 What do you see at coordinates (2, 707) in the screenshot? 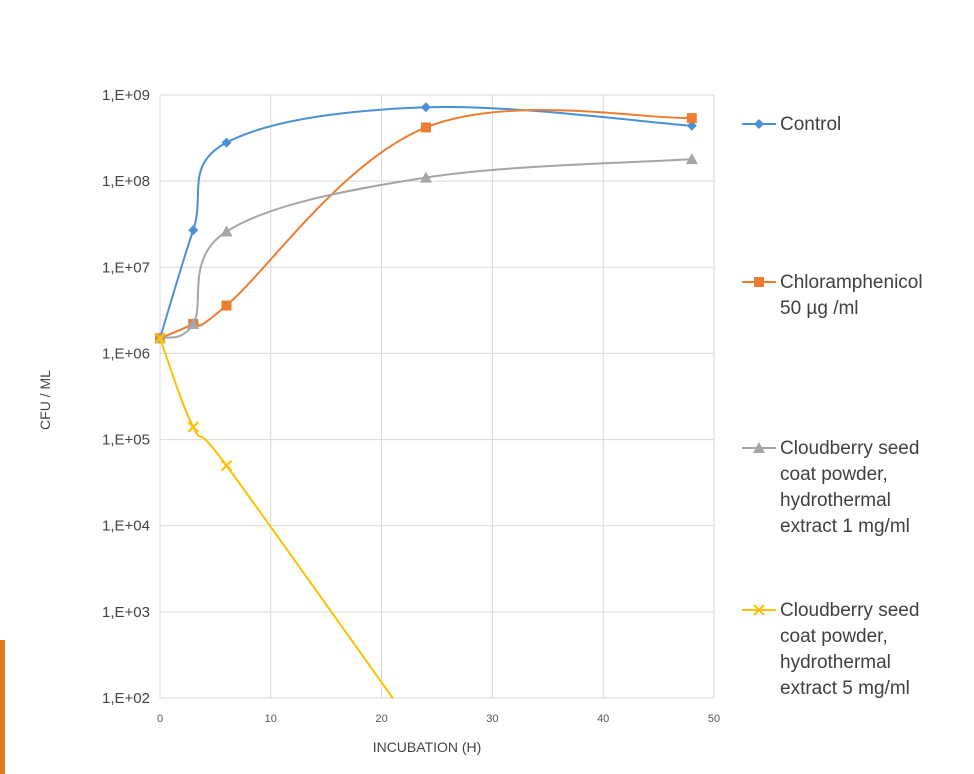
I see `left-accent-bar` at bounding box center [2, 707].